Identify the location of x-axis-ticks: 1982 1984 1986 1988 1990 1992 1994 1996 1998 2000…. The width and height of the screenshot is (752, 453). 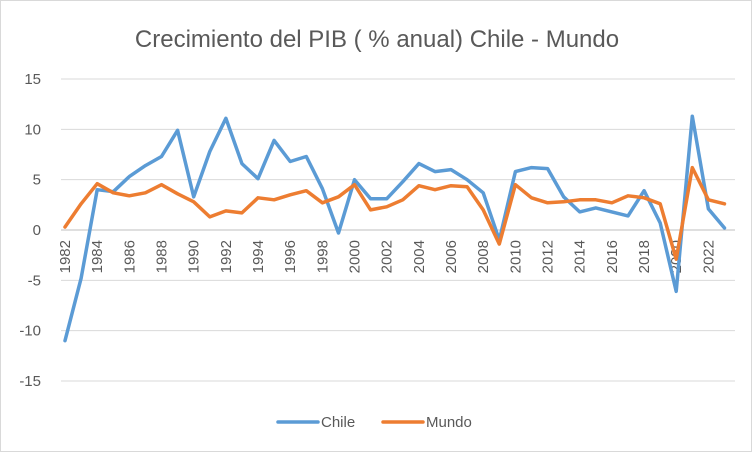
(387, 256).